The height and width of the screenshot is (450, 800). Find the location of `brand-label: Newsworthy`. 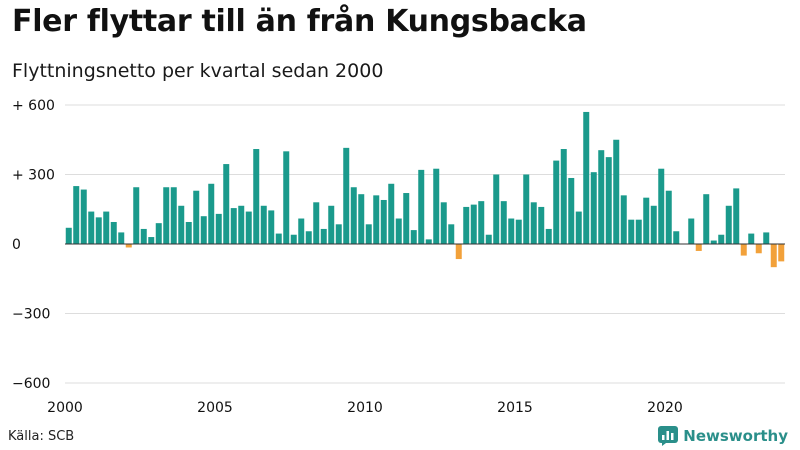

brand-label: Newsworthy is located at coordinates (735, 436).